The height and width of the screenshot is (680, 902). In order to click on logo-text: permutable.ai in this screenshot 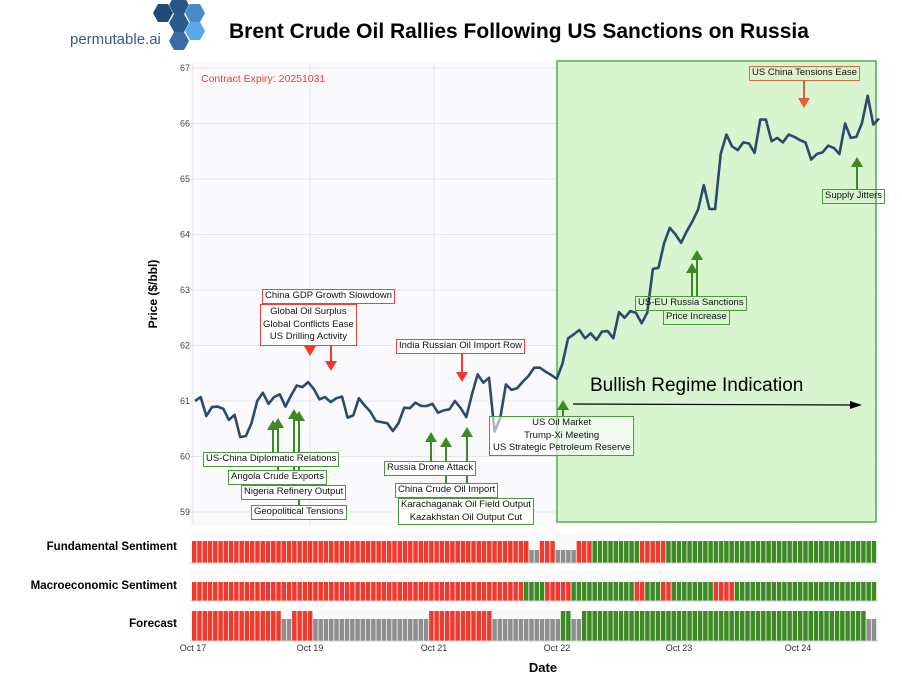, I will do `click(115, 39)`.